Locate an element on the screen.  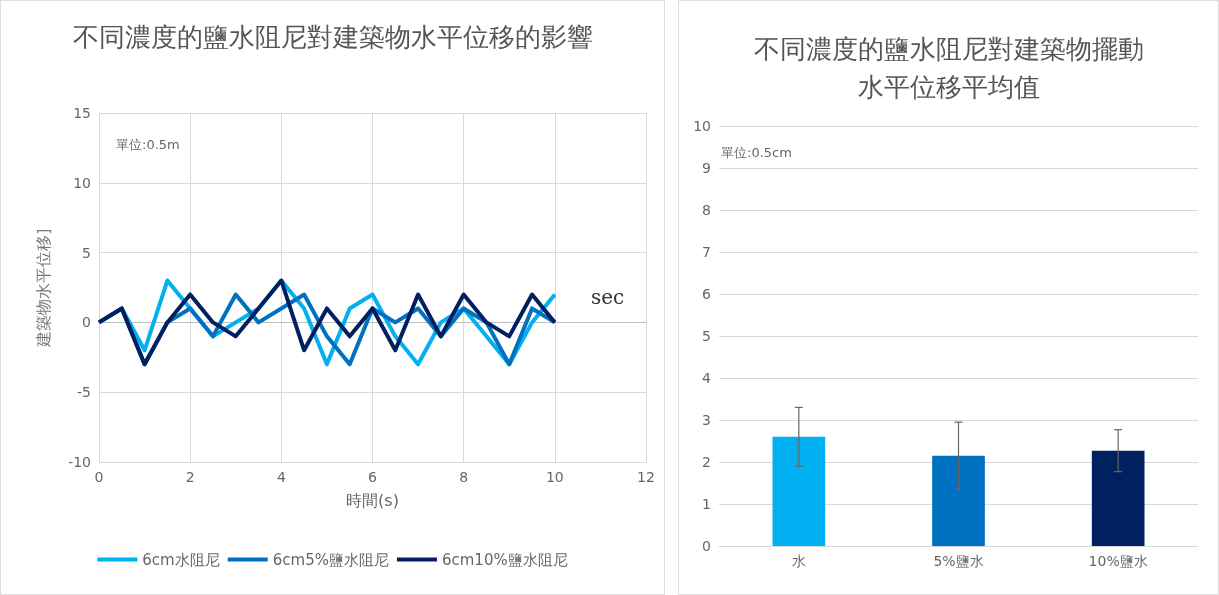
x-tick-label: 12 is located at coordinates (646, 477).